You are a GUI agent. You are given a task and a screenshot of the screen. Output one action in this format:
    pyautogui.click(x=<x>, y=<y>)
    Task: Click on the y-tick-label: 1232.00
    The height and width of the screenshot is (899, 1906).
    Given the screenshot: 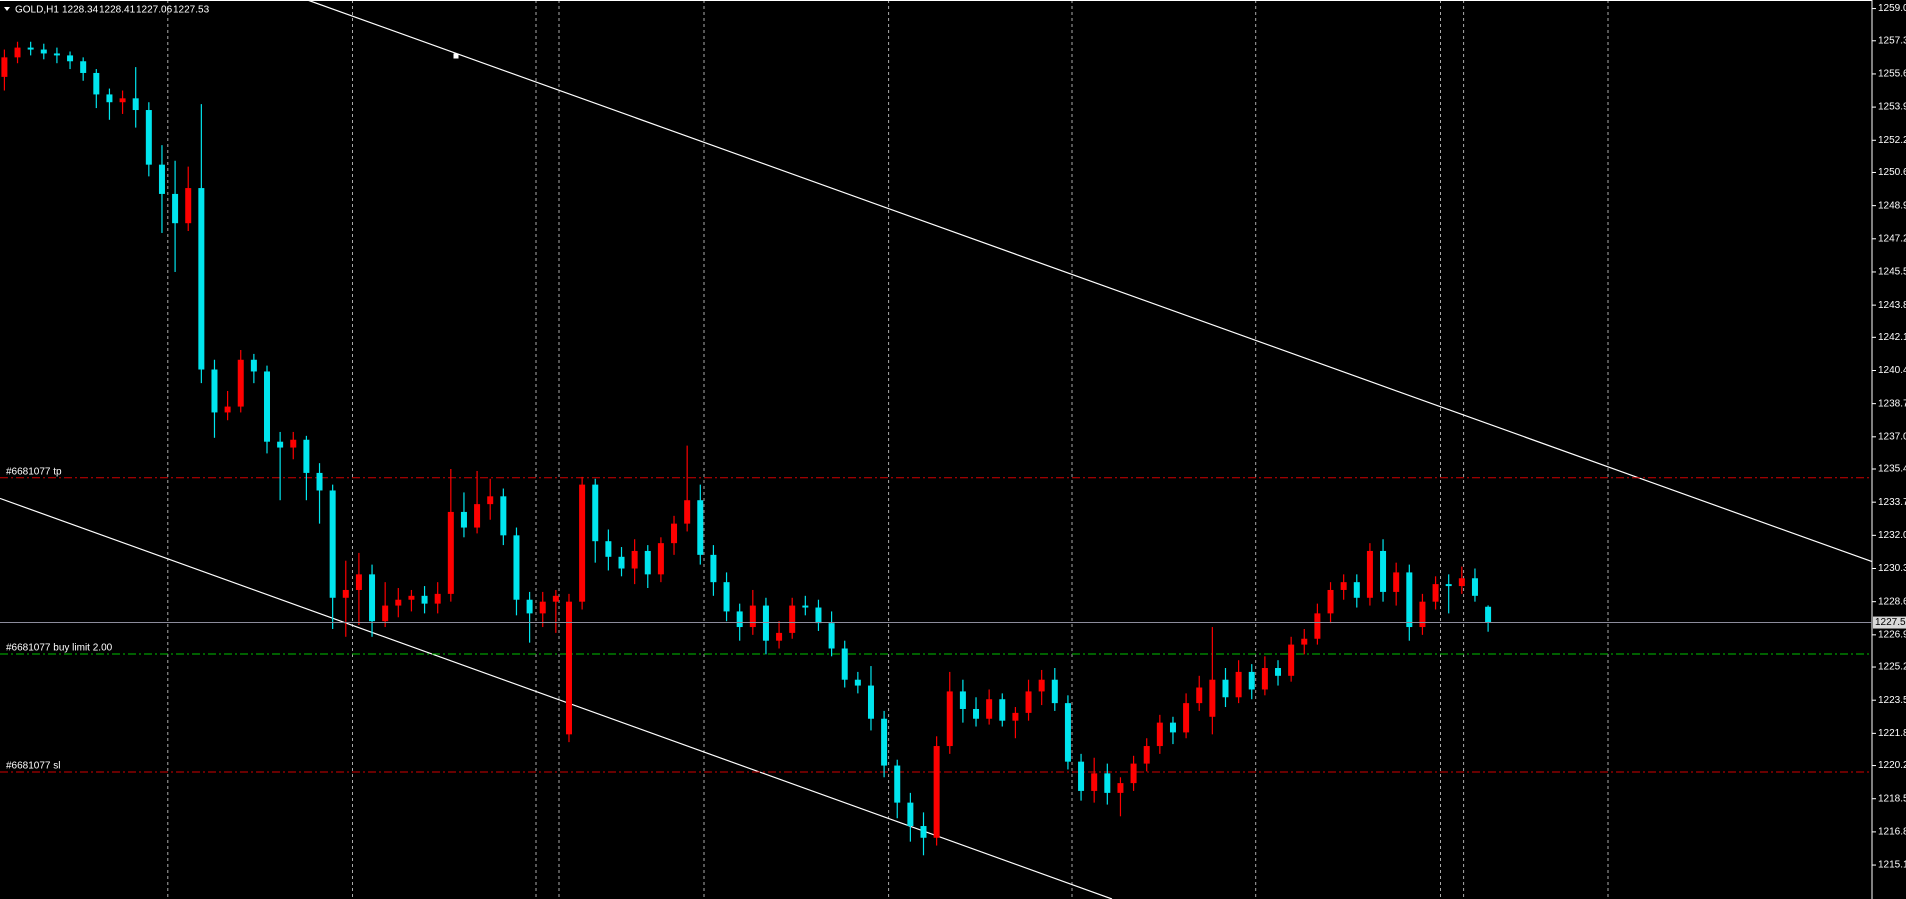 What is the action you would take?
    pyautogui.click(x=1892, y=535)
    